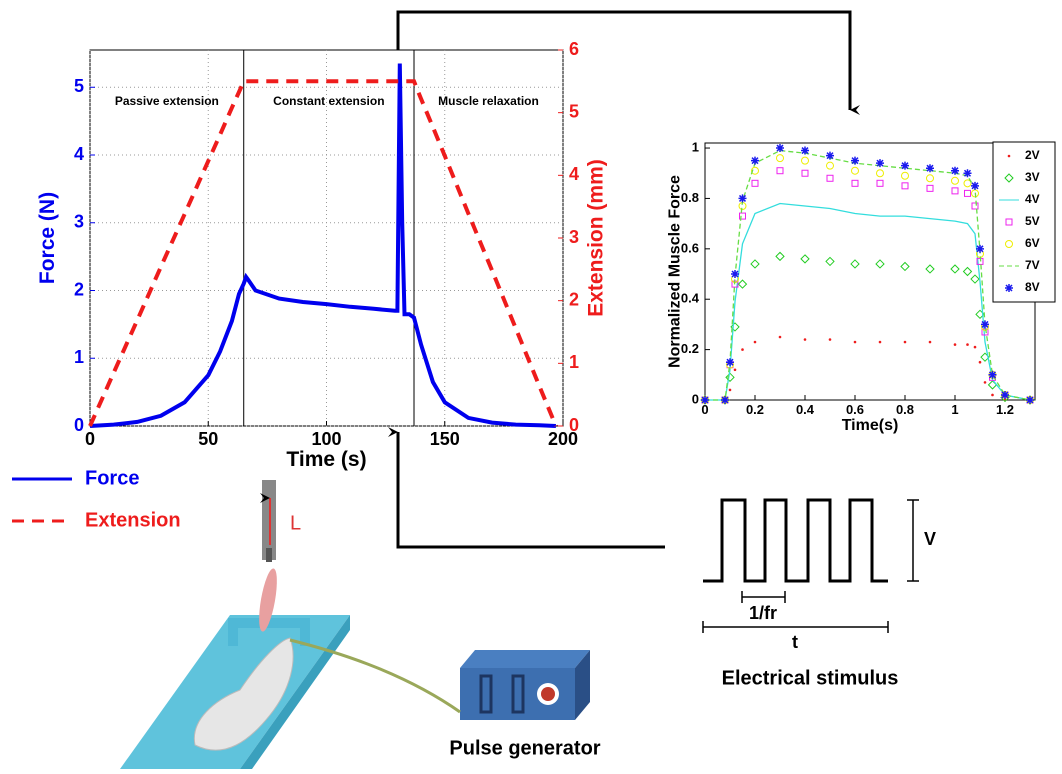  I want to click on y-axis-label: Force (N), so click(47, 238).